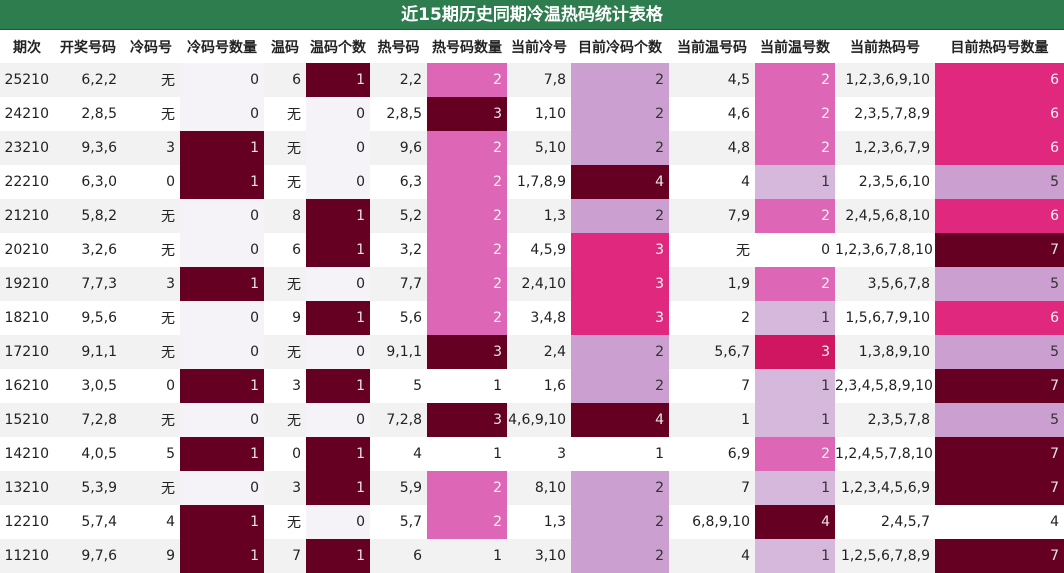 This screenshot has height=573, width=1064. Describe the element at coordinates (712, 352) in the screenshot. I see `cell-current-warm: 5,6,7` at that location.